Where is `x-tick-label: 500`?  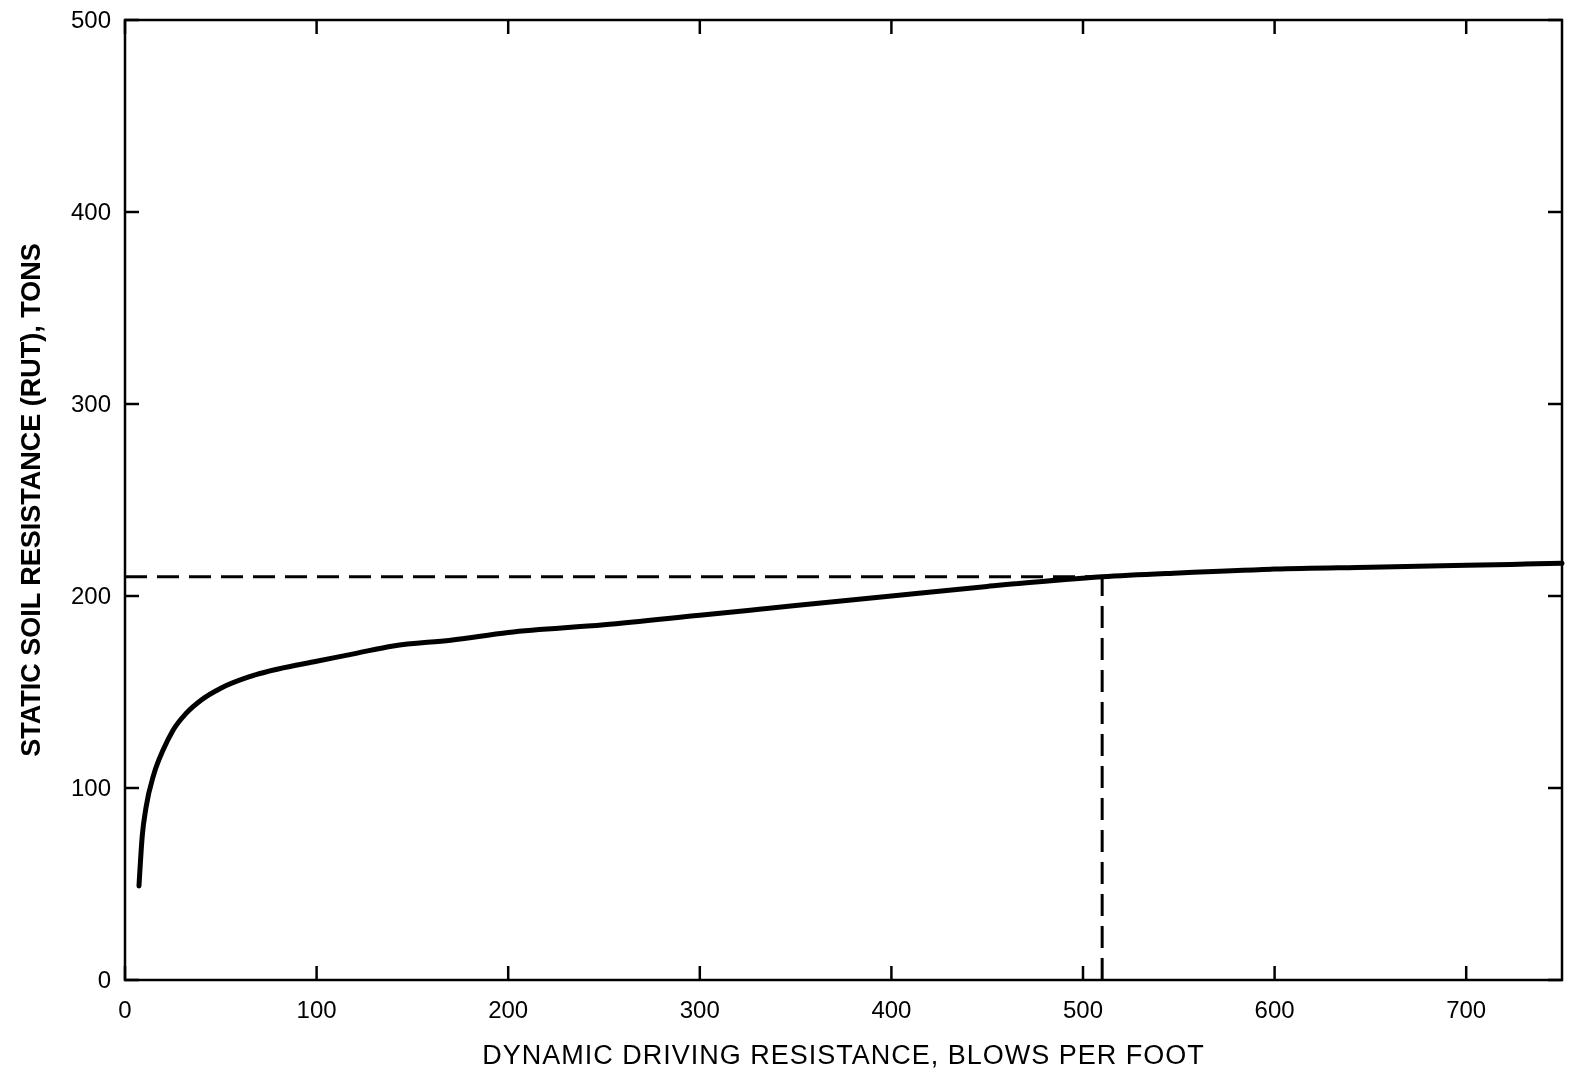
x-tick-label: 500 is located at coordinates (1083, 1009).